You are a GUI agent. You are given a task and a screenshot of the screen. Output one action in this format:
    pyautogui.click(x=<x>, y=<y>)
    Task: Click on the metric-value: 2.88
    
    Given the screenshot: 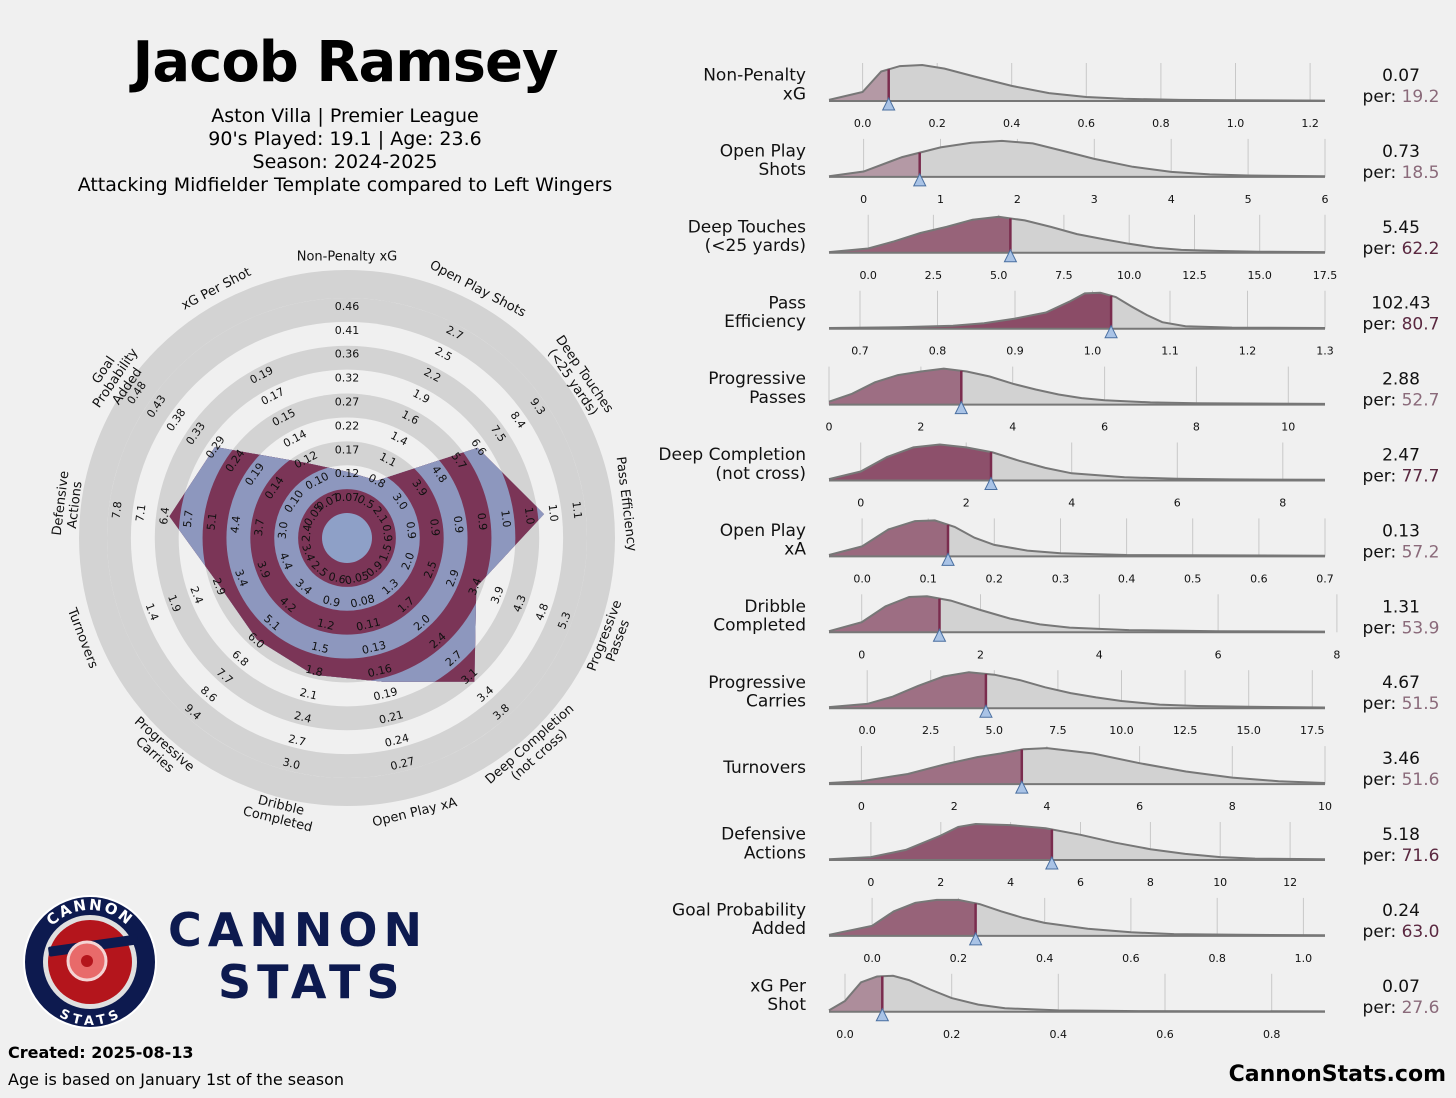 What is the action you would take?
    pyautogui.click(x=1401, y=380)
    